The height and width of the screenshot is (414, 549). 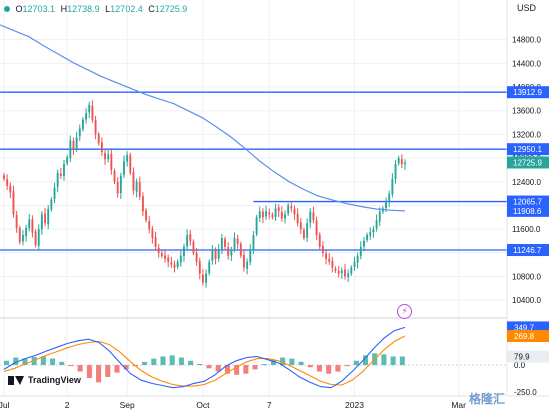 What do you see at coordinates (458, 405) in the screenshot?
I see `time-tick-label: Mar` at bounding box center [458, 405].